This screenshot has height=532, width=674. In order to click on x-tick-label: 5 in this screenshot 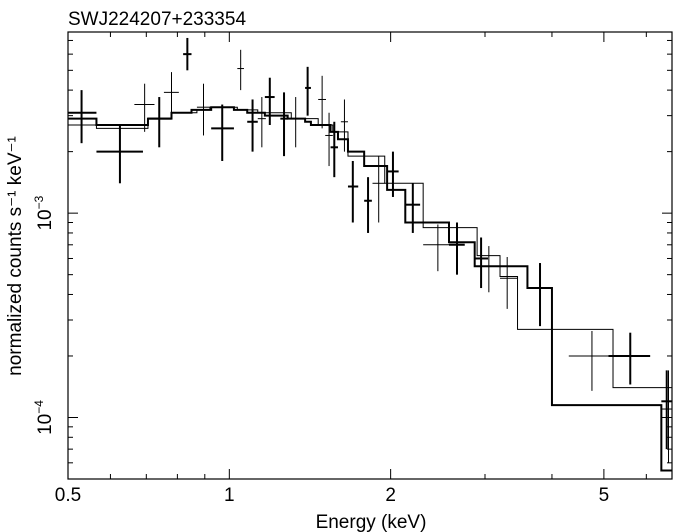, I will do `click(604, 495)`.